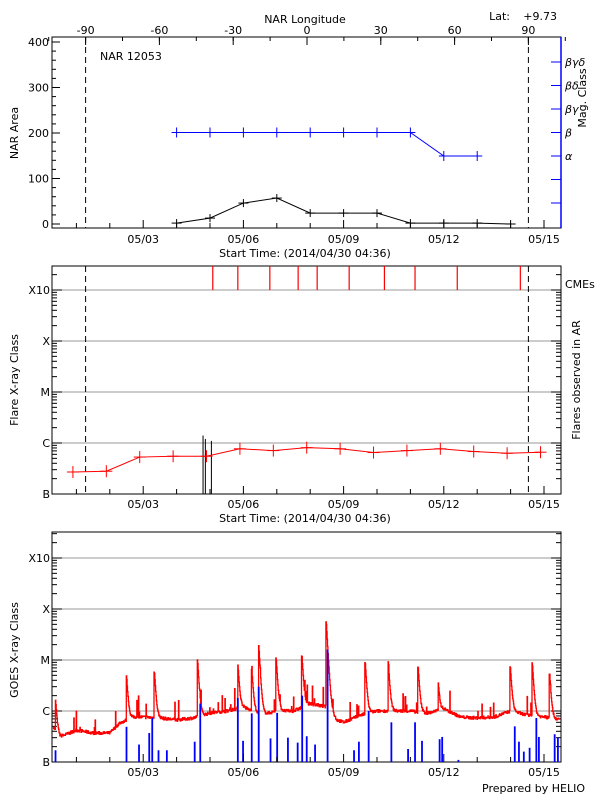 The image size is (600, 800). Describe the element at coordinates (571, 109) in the screenshot. I see `mag-class-tick-label: βγ` at that location.